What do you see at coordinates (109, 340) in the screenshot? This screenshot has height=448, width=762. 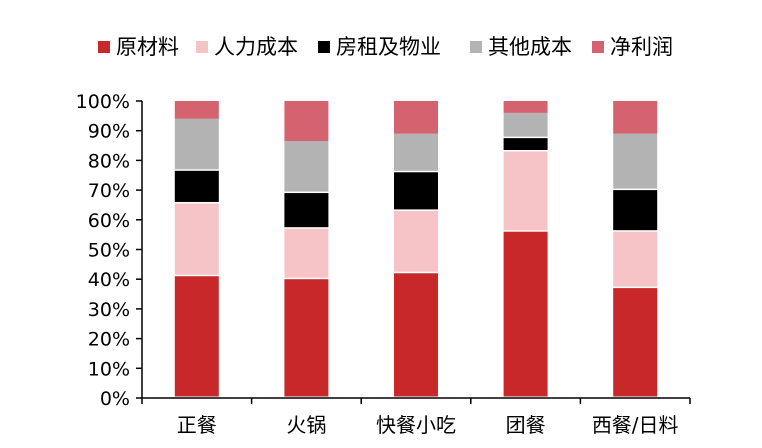 I see `y-tick-label-2: 20%` at bounding box center [109, 340].